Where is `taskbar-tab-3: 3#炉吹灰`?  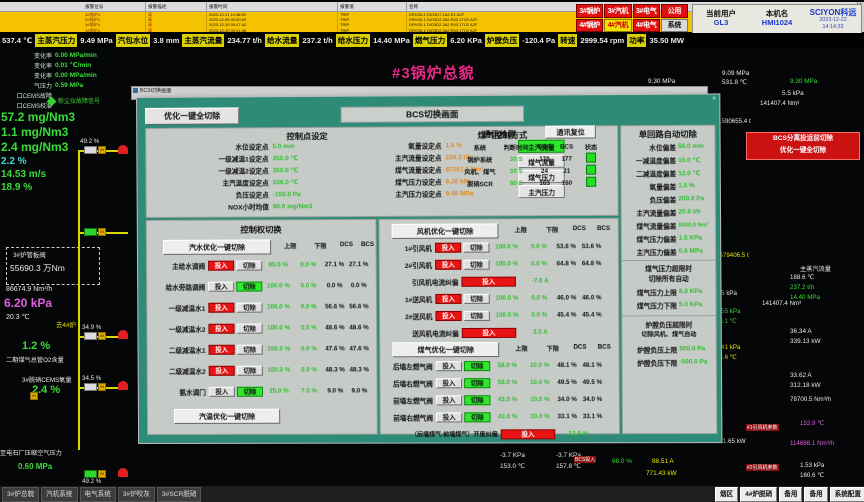
taskbar-tab-3: 3#炉吹灰 is located at coordinates (136, 494).